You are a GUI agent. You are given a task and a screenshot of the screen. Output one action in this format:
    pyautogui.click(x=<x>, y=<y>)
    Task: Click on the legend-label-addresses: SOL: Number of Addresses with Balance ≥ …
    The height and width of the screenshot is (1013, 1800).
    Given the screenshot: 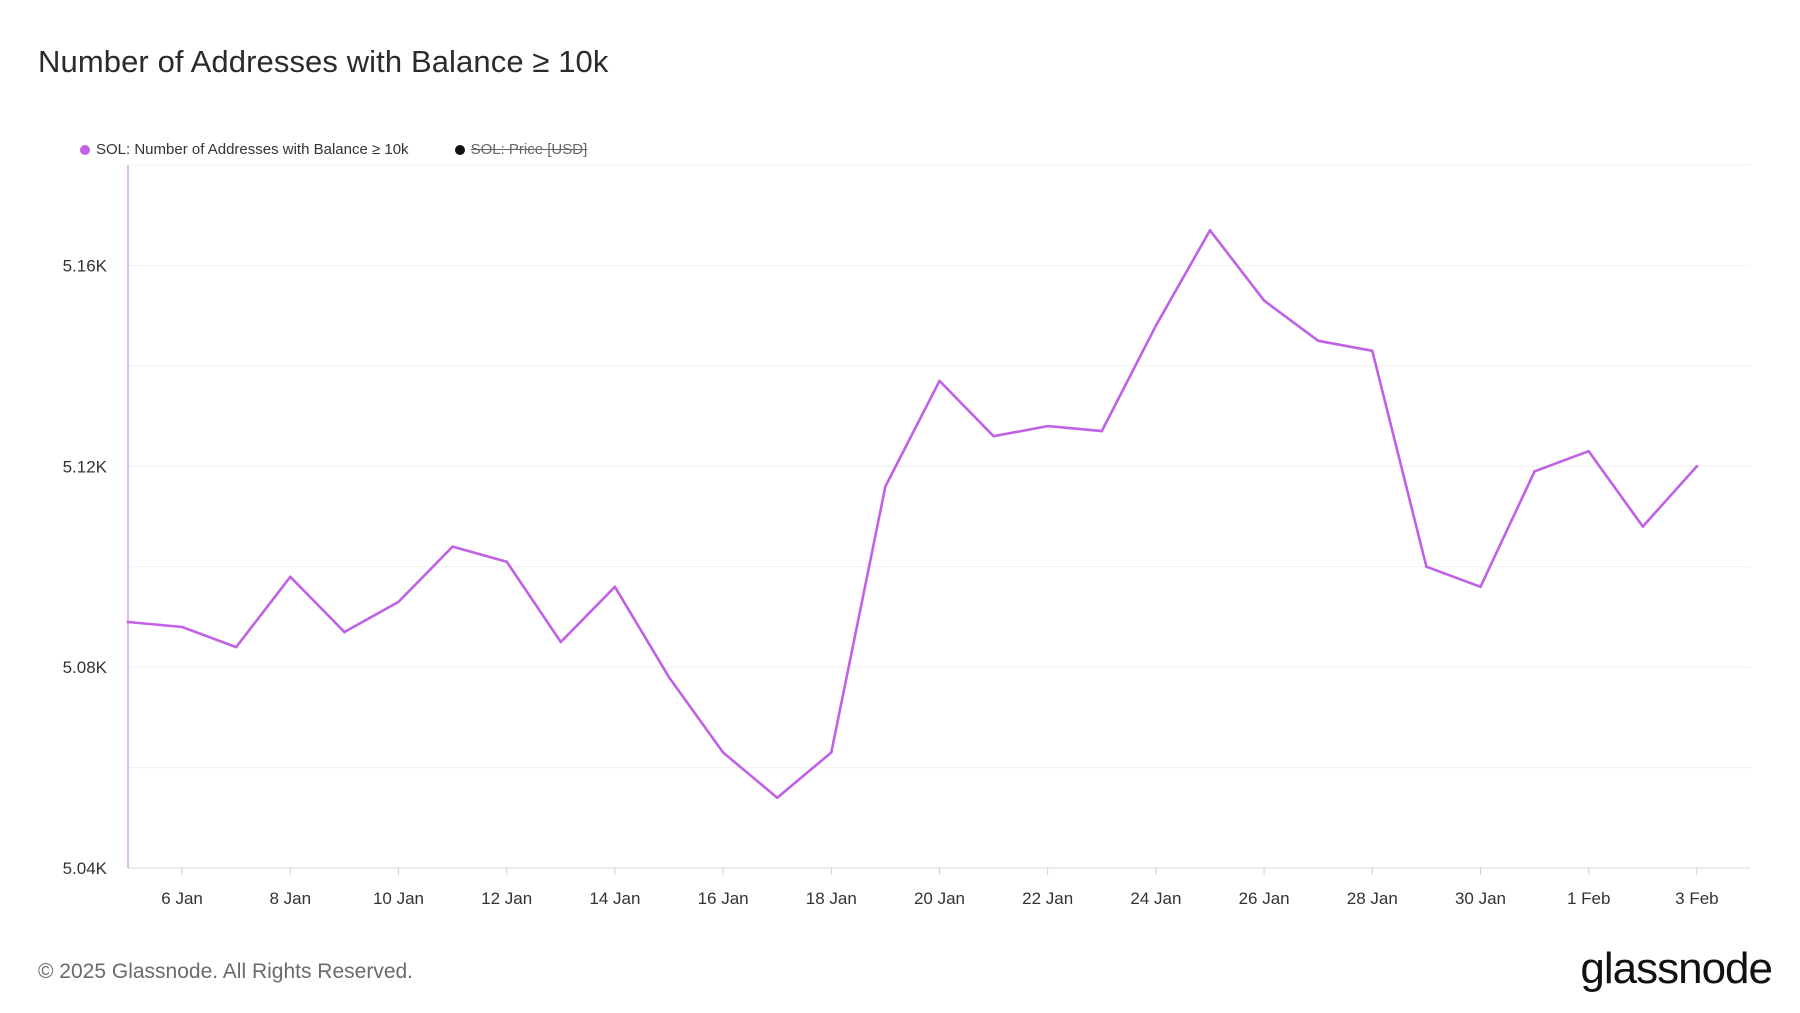 What is the action you would take?
    pyautogui.click(x=252, y=149)
    